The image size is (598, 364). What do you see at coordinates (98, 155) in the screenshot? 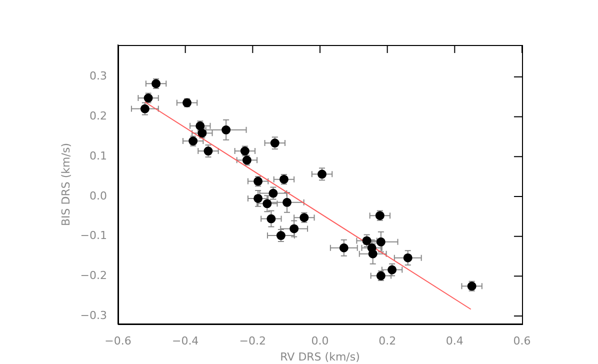
I see `y-tick-label: 0.1` at bounding box center [98, 155].